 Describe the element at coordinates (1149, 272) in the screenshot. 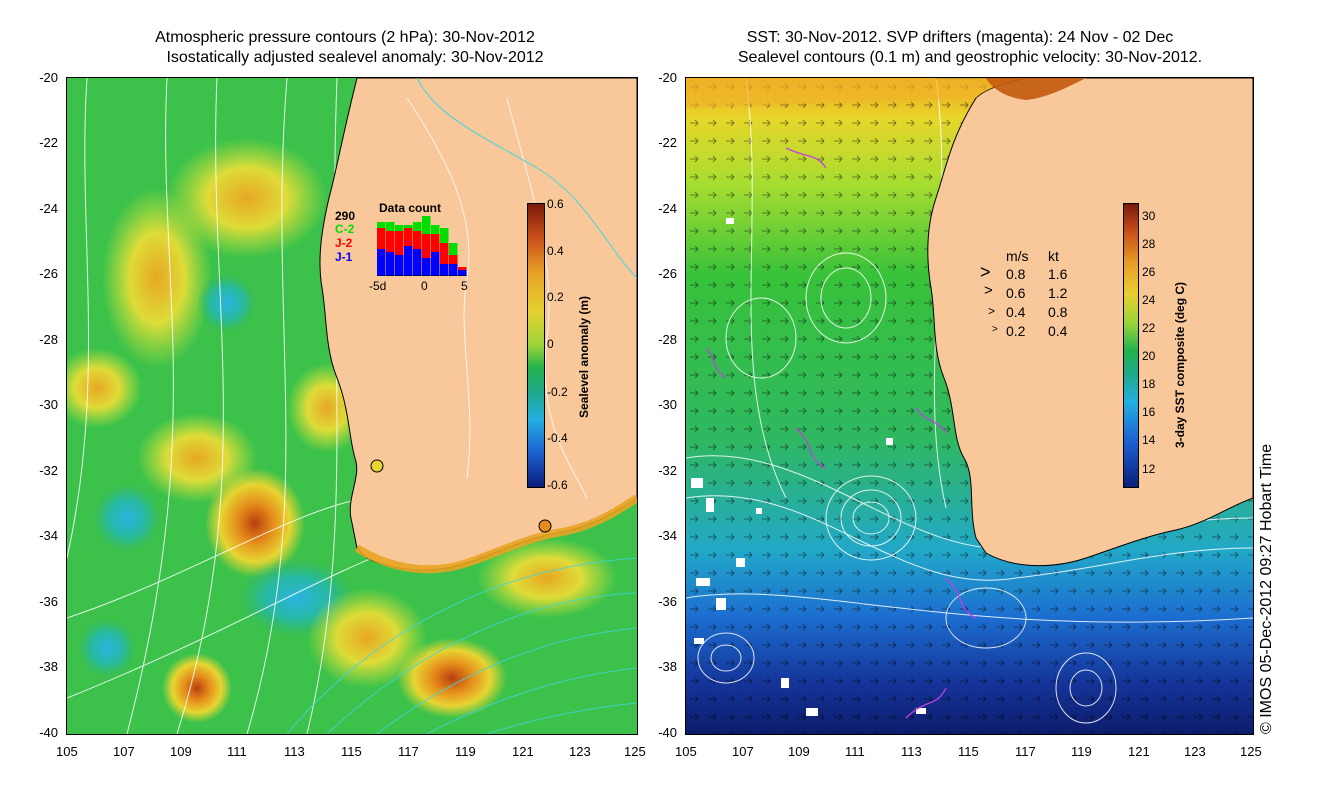

I see `right-cb-tick-2: 26` at that location.